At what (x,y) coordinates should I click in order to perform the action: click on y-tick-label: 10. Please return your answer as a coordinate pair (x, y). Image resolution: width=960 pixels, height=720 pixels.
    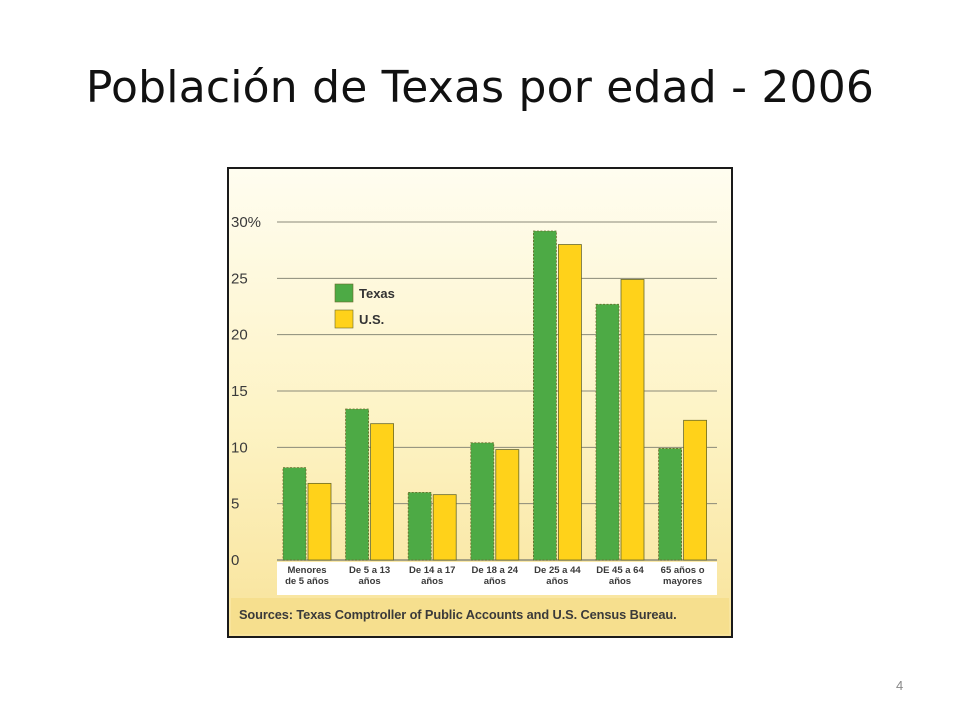
    Looking at the image, I should click on (239, 447).